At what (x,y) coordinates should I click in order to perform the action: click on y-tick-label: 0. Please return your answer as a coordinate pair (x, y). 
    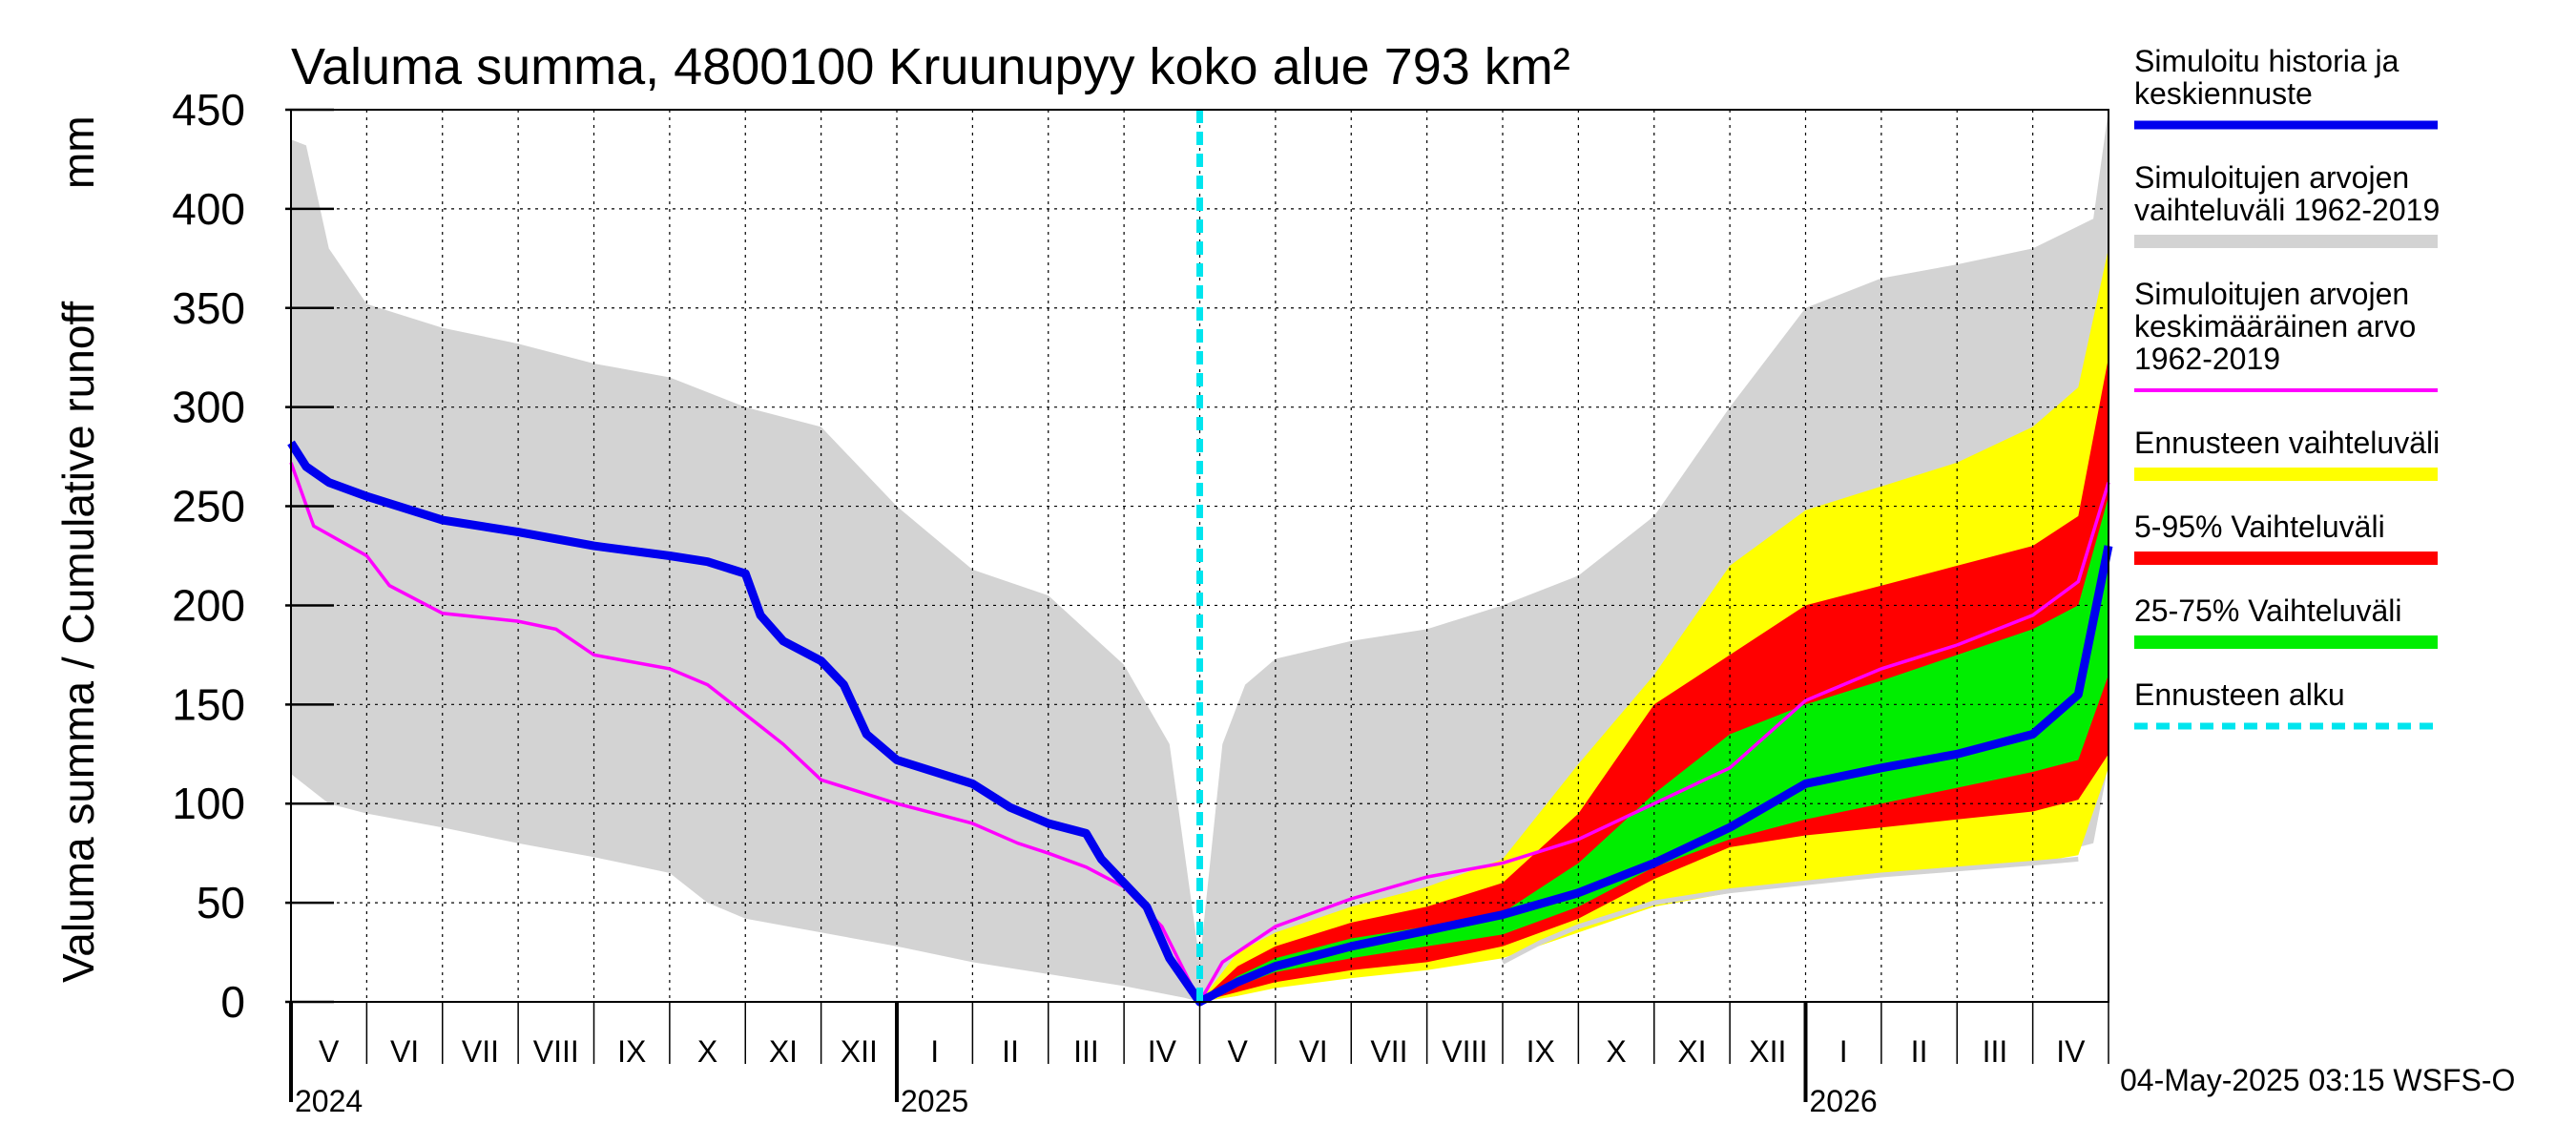
    Looking at the image, I should click on (232, 1002).